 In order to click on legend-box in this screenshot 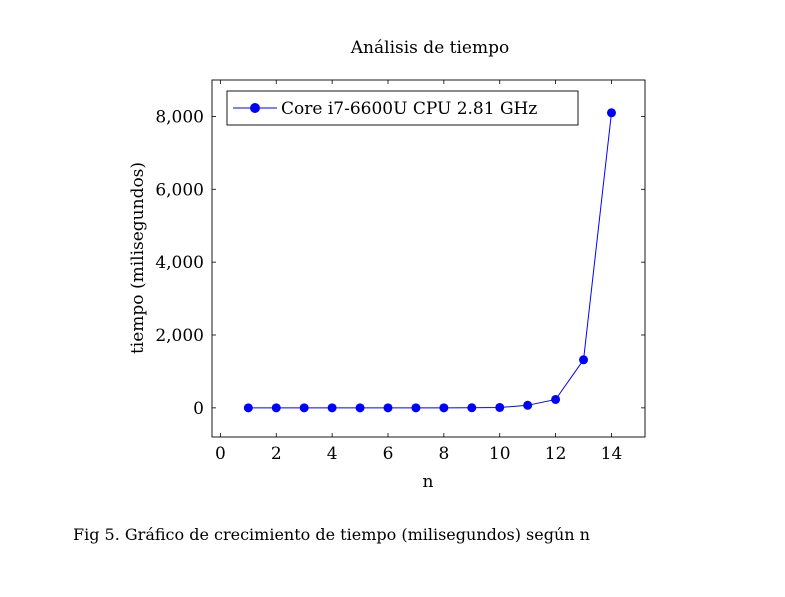, I will do `click(402, 108)`.